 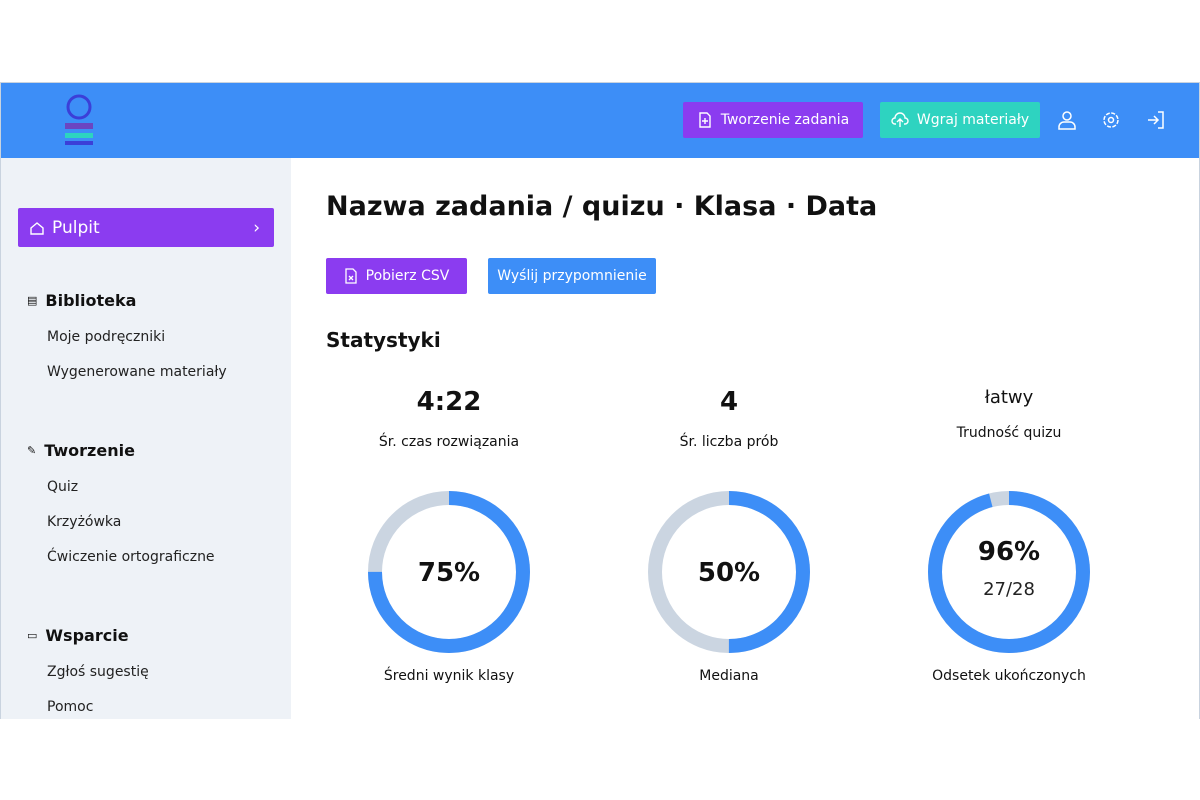 I want to click on stat-label: Śr. czas rozwiązania, so click(x=449, y=442).